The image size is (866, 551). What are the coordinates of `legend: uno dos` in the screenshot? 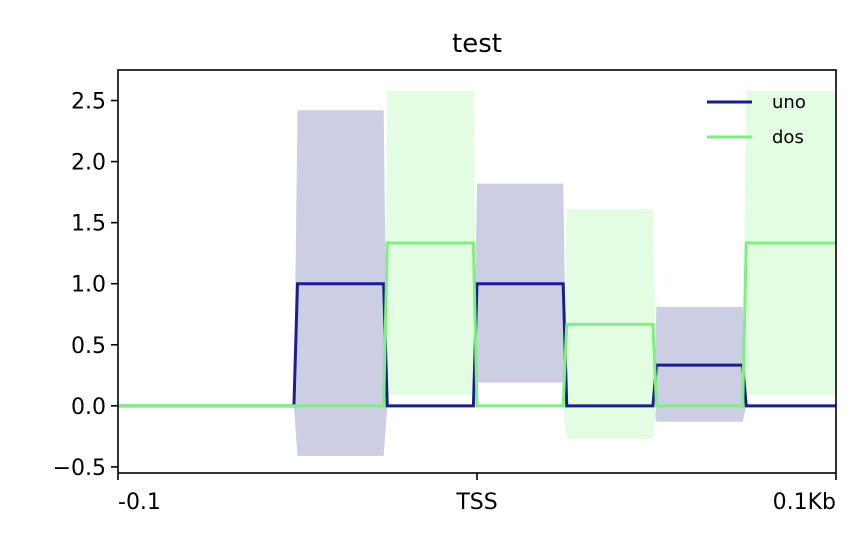 It's located at (756, 120).